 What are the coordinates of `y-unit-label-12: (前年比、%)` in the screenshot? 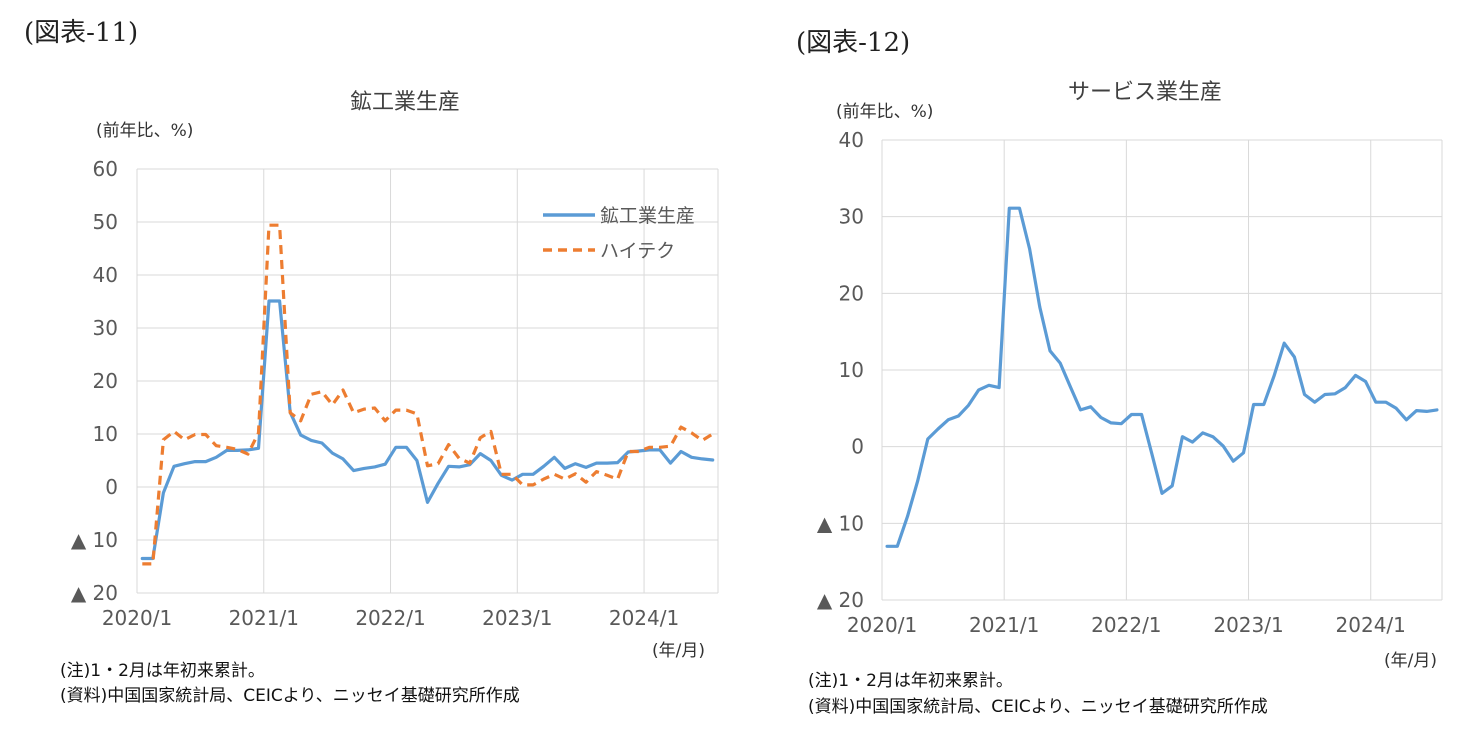 It's located at (885, 112).